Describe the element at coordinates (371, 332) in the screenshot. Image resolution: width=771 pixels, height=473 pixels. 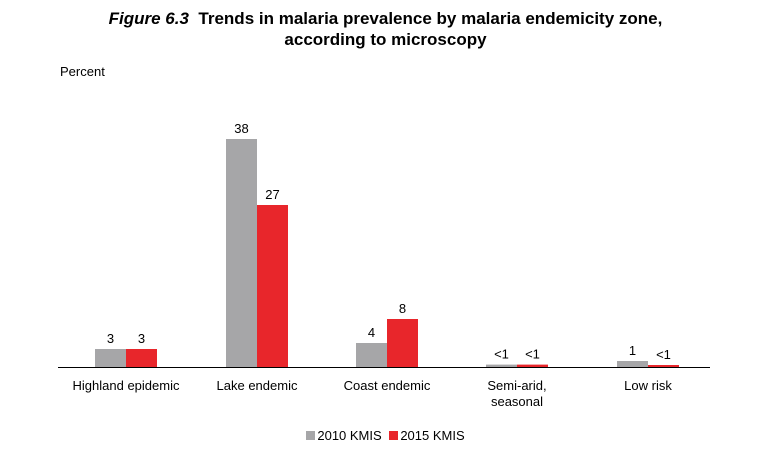
I see `data-label-2010-2: 4` at that location.